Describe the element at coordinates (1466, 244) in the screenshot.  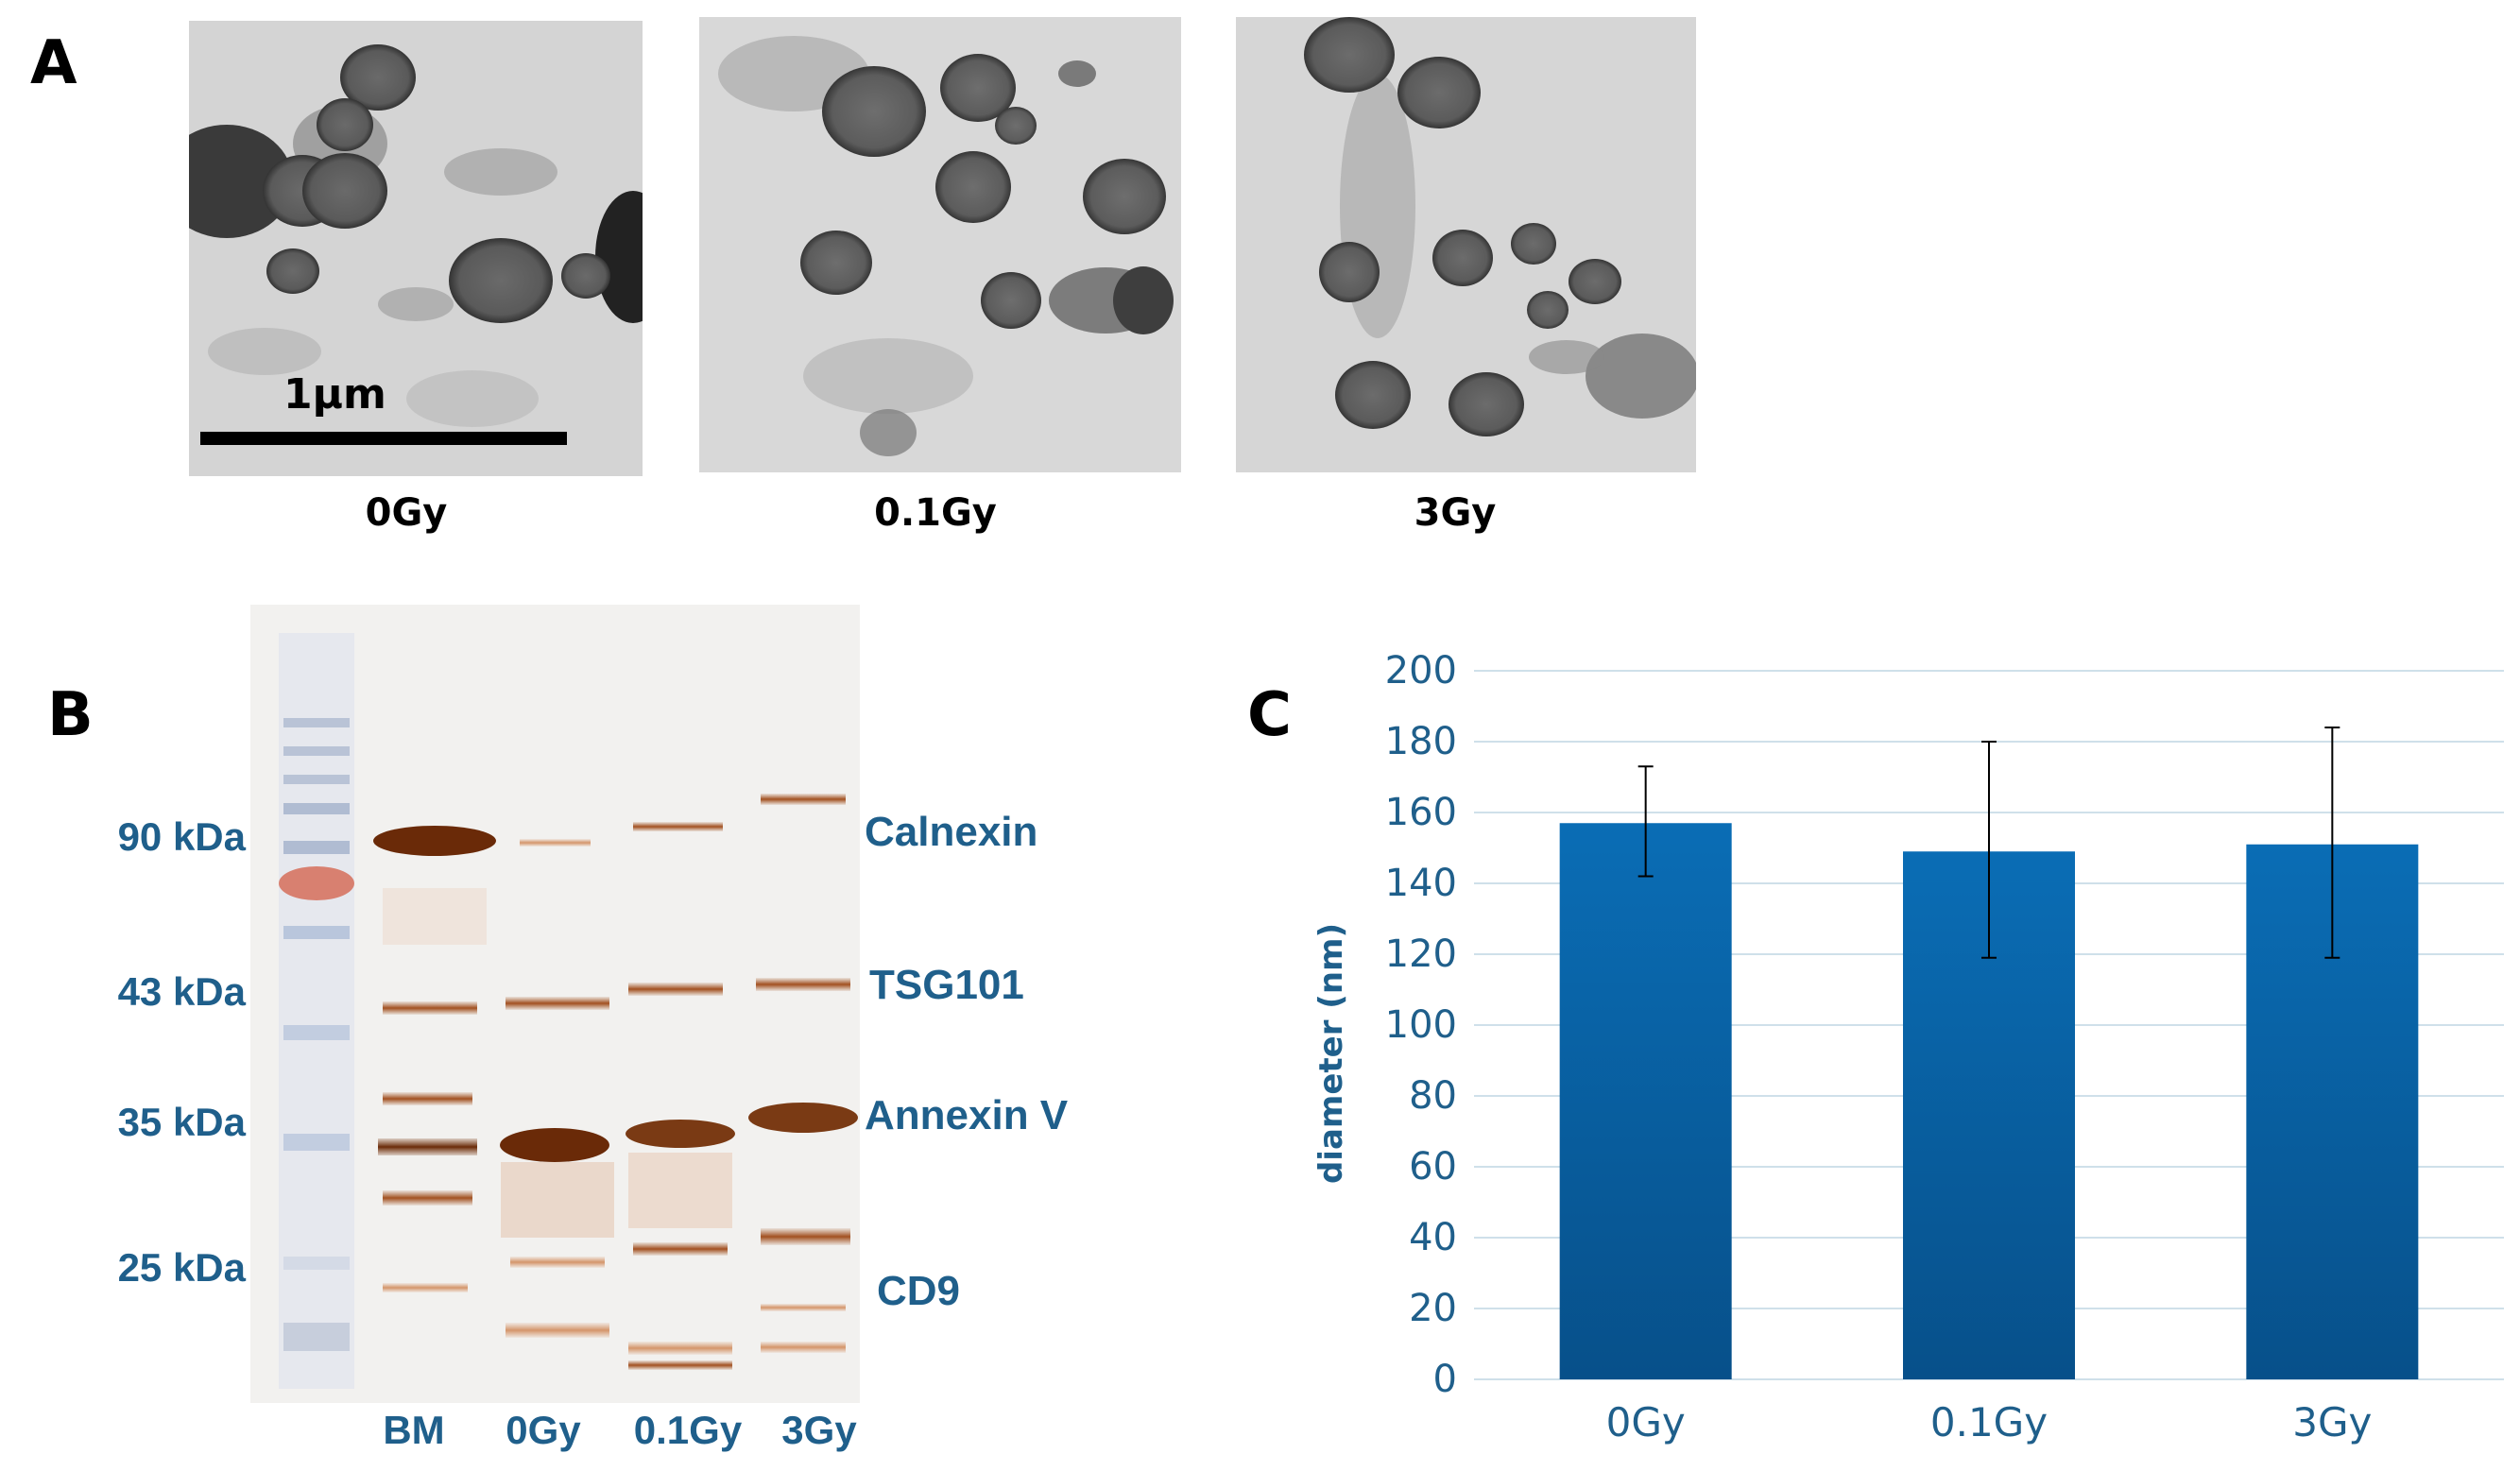
I see `em-image-3gy` at that location.